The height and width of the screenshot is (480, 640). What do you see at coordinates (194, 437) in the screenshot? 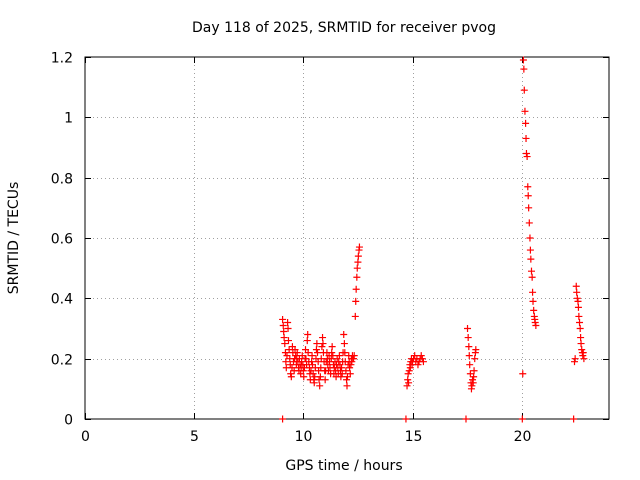
I see `x-tick-label: 5` at bounding box center [194, 437].